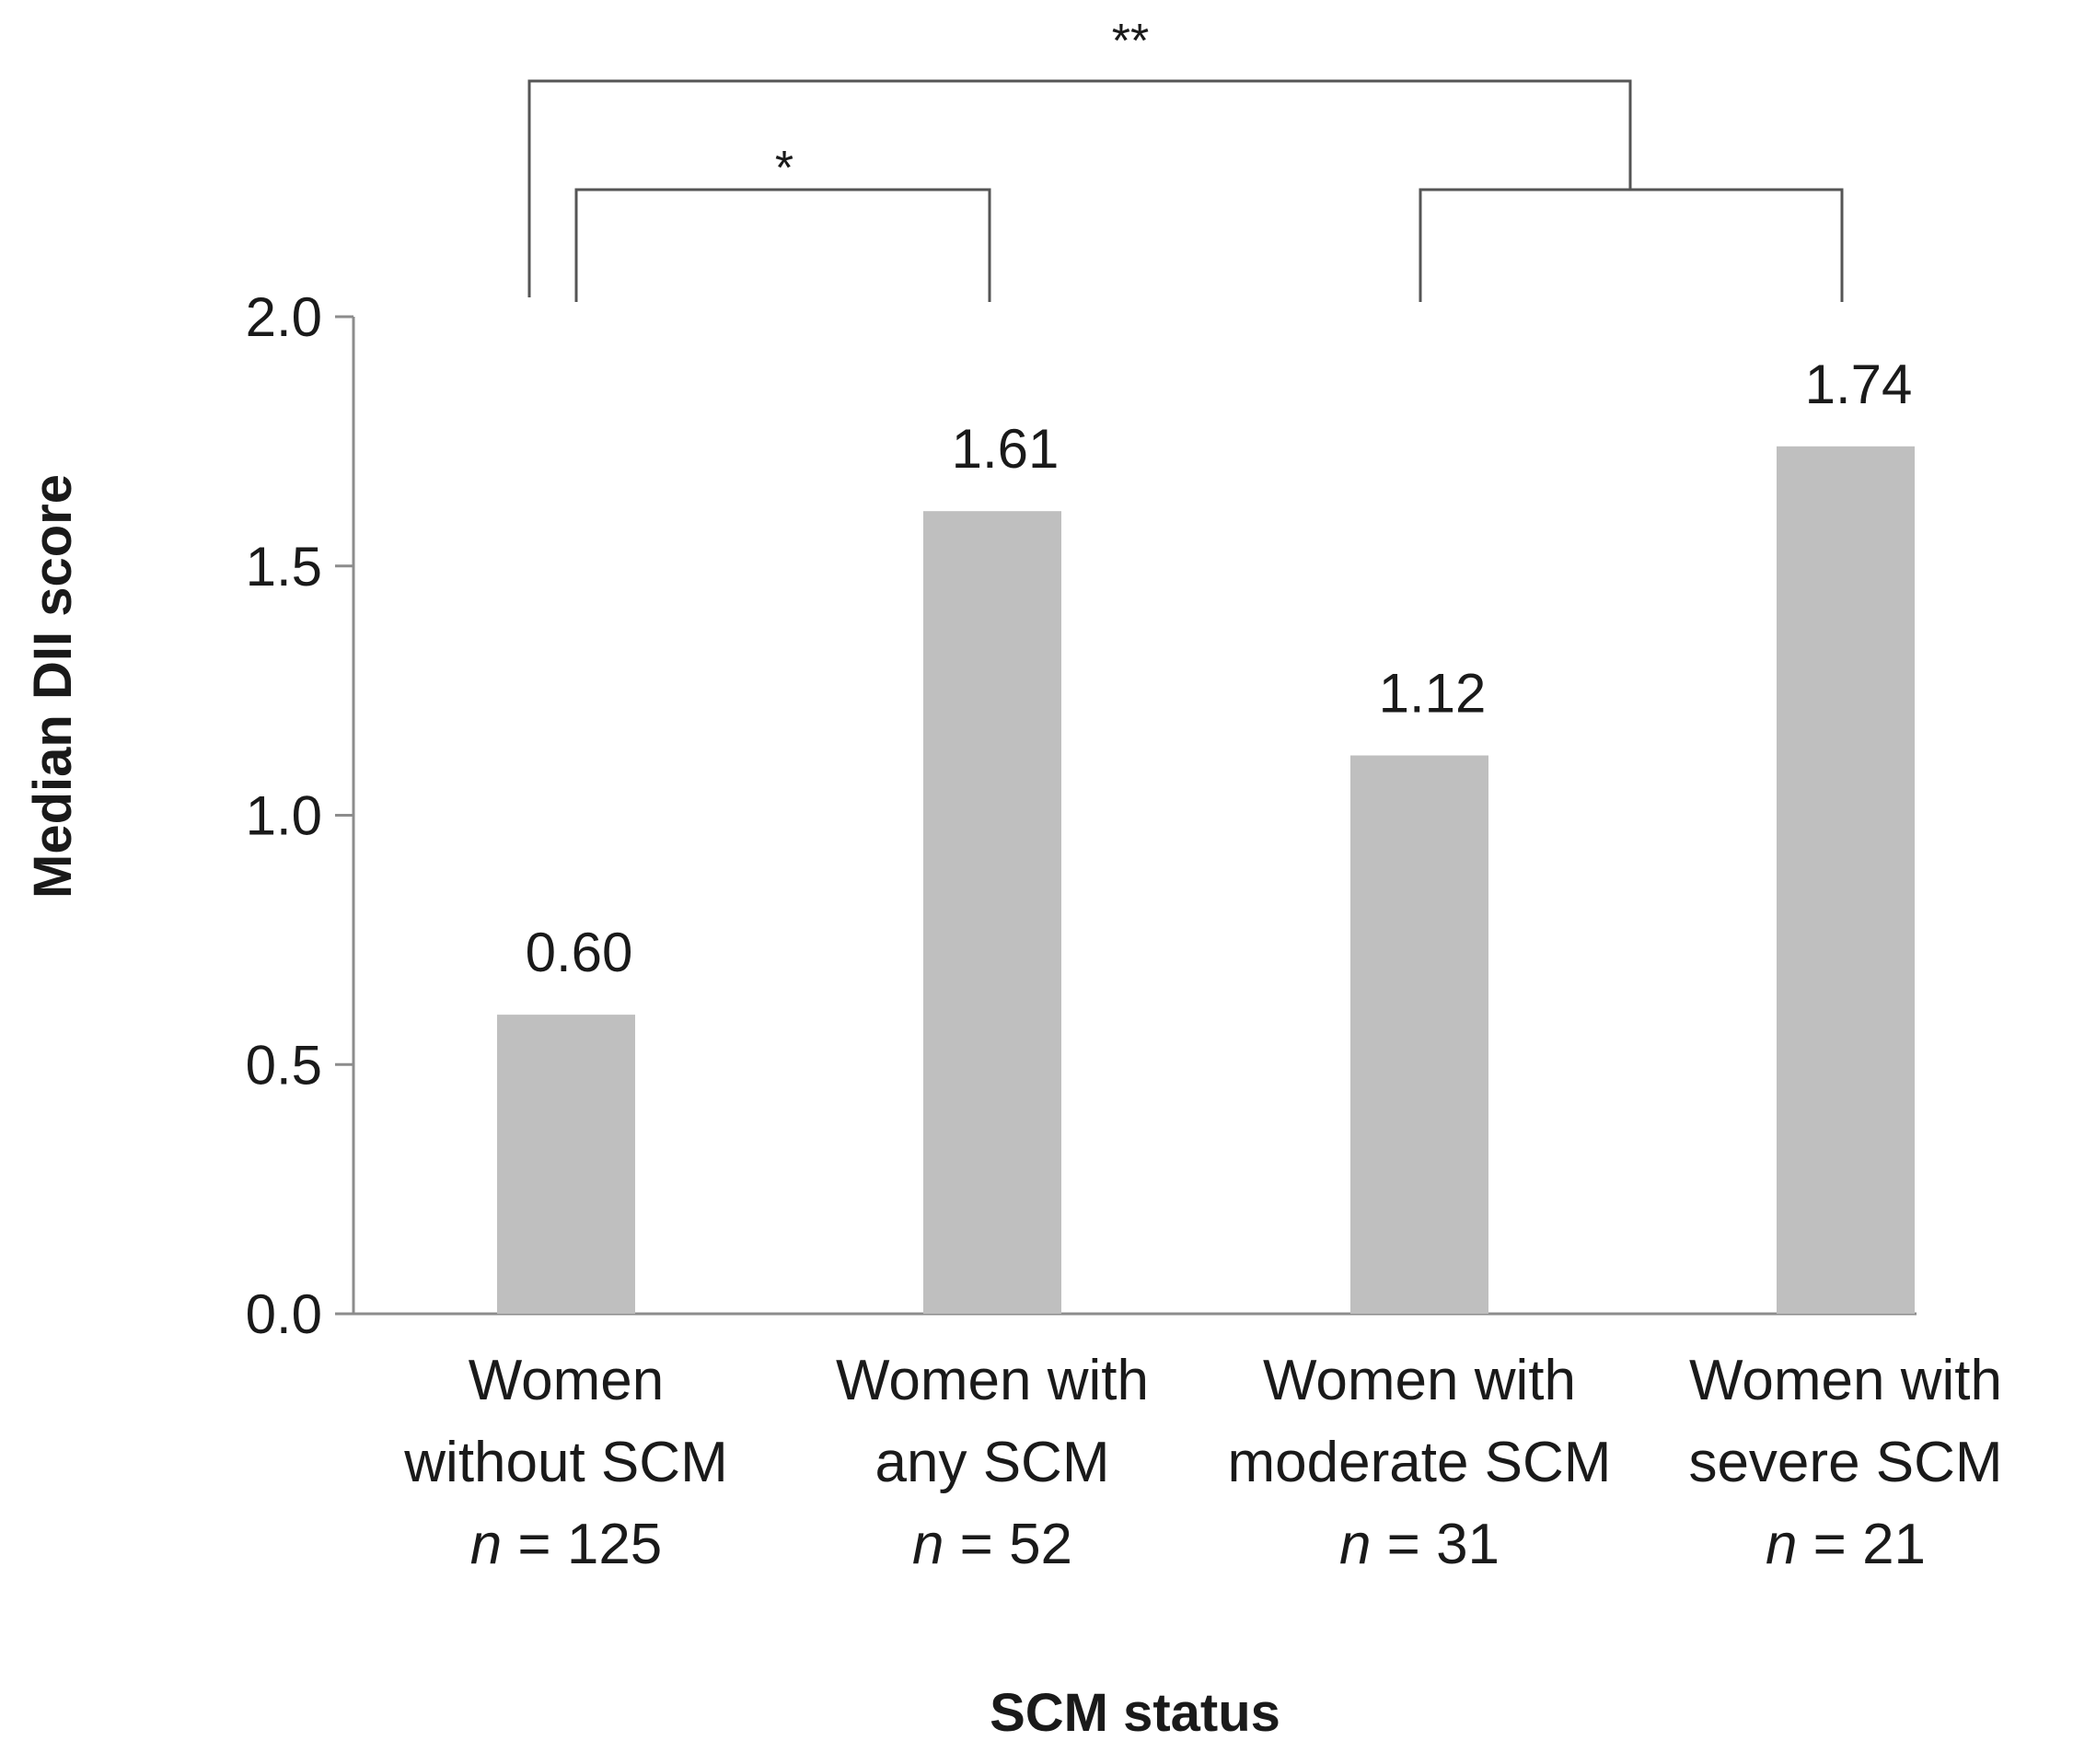  What do you see at coordinates (284, 816) in the screenshot?
I see `y-tick-label-2: 1.0` at bounding box center [284, 816].